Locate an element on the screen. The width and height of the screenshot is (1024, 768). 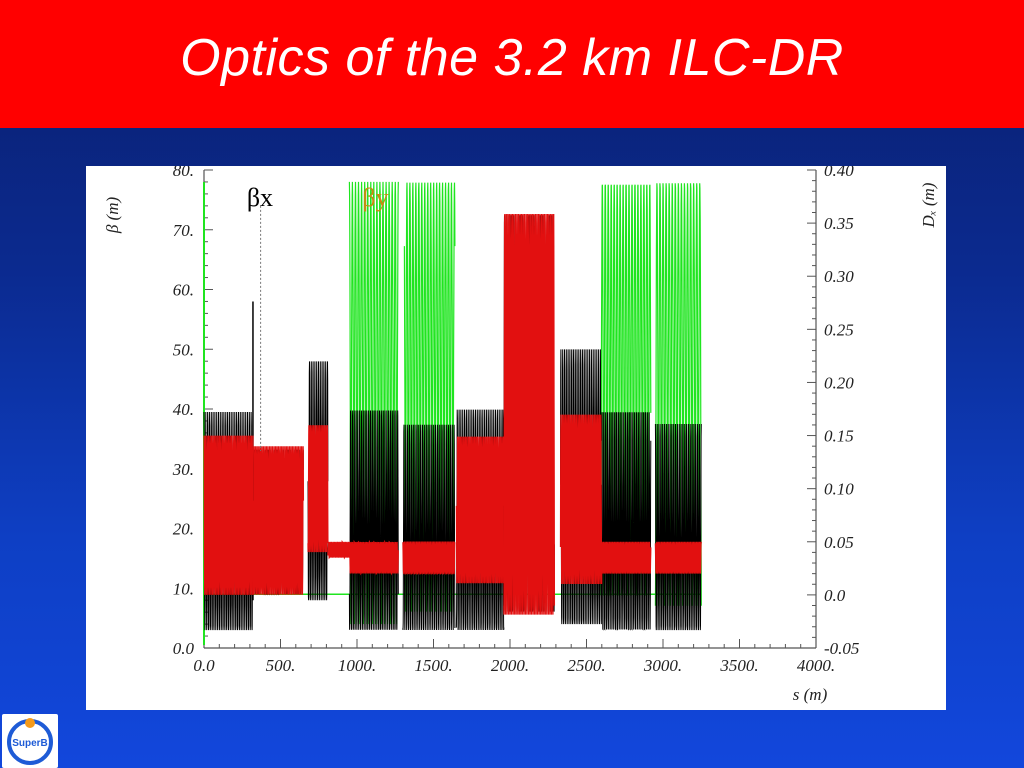
y2-tick-label: 0.20 is located at coordinates (839, 382).